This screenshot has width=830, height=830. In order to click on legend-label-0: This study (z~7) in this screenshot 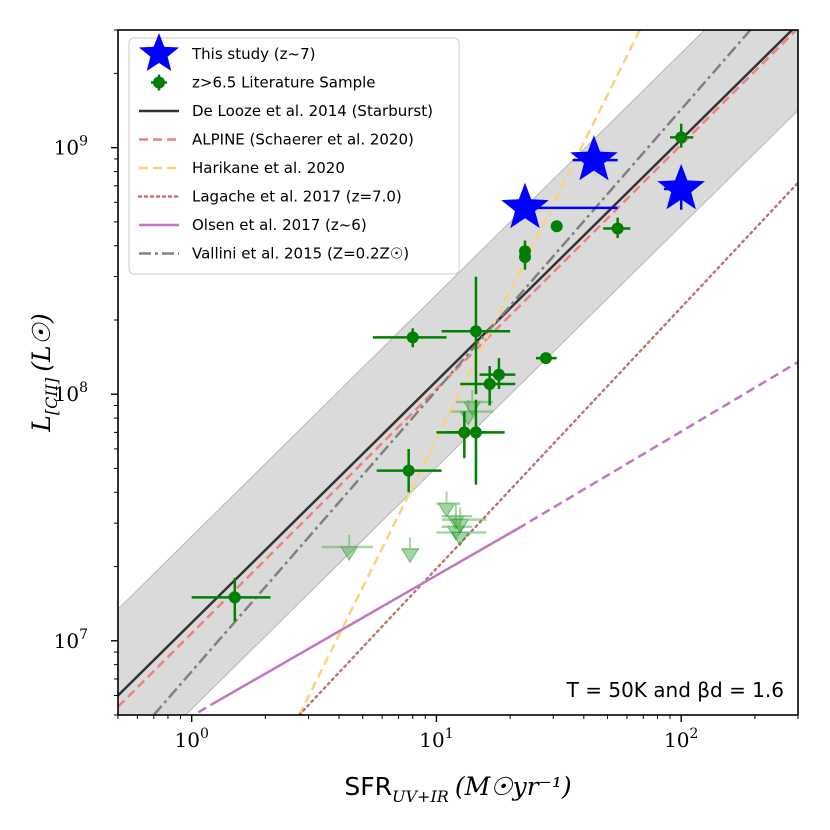, I will do `click(253, 54)`.